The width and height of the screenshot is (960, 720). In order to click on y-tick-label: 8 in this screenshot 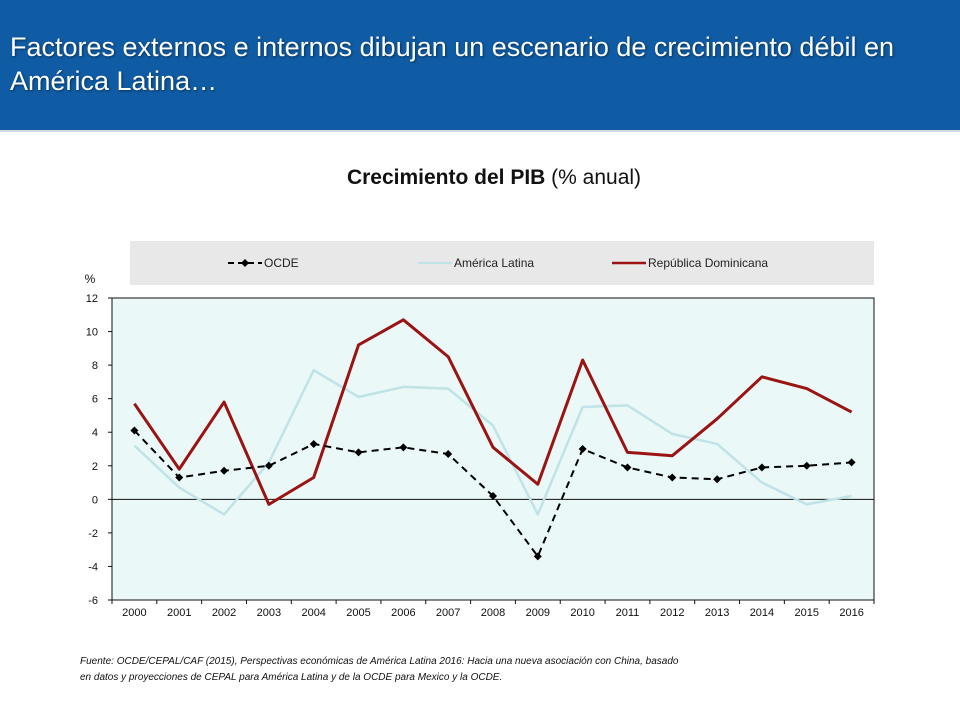, I will do `click(95, 366)`.